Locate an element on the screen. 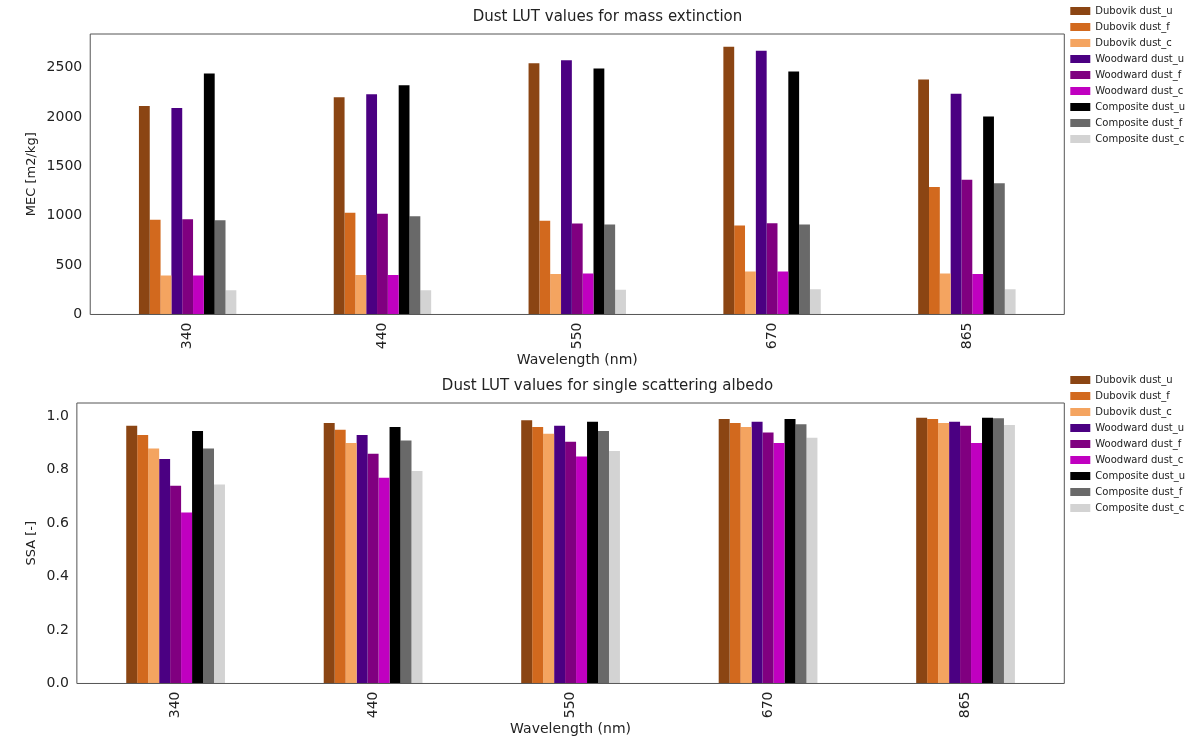 The image size is (1200, 738). y-axis-title: MEC [m2/kg] is located at coordinates (31, 174).